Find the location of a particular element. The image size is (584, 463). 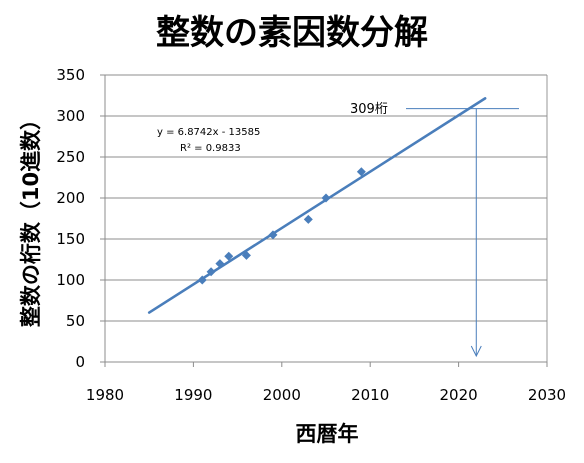

annotation-arrow-head is located at coordinates (476, 351).